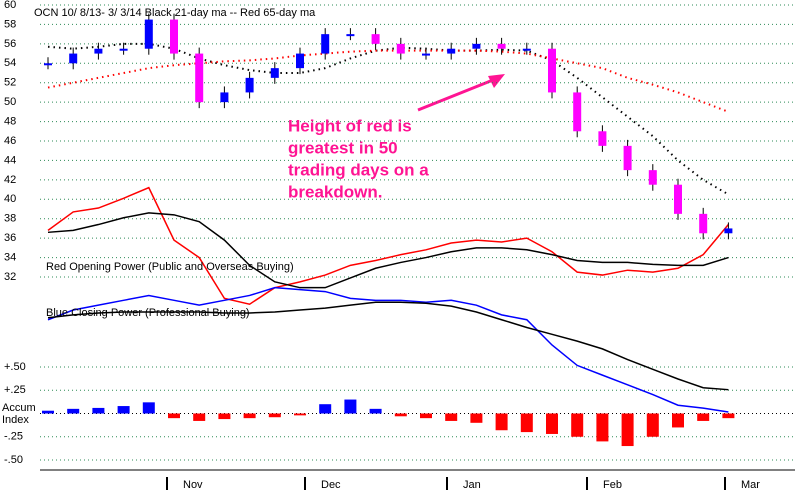  What do you see at coordinates (15, 390) in the screenshot?
I see `accum-tick-label: +.25` at bounding box center [15, 390].